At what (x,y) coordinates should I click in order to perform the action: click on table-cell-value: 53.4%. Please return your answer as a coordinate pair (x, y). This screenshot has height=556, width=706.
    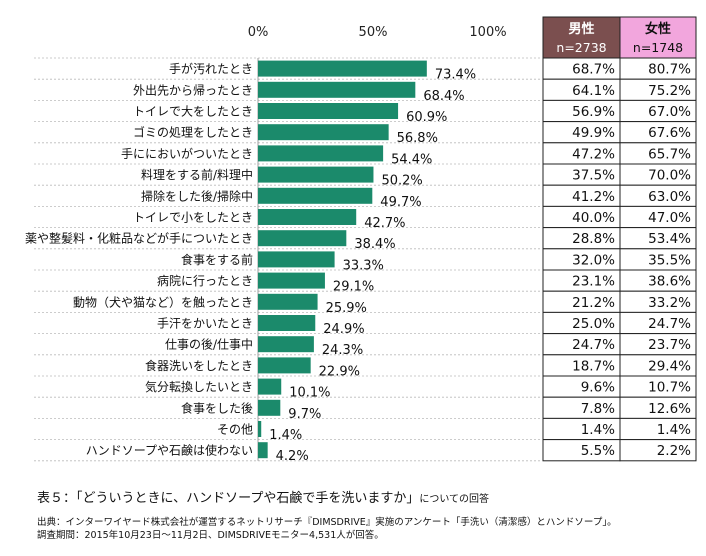
    Looking at the image, I should click on (669, 239).